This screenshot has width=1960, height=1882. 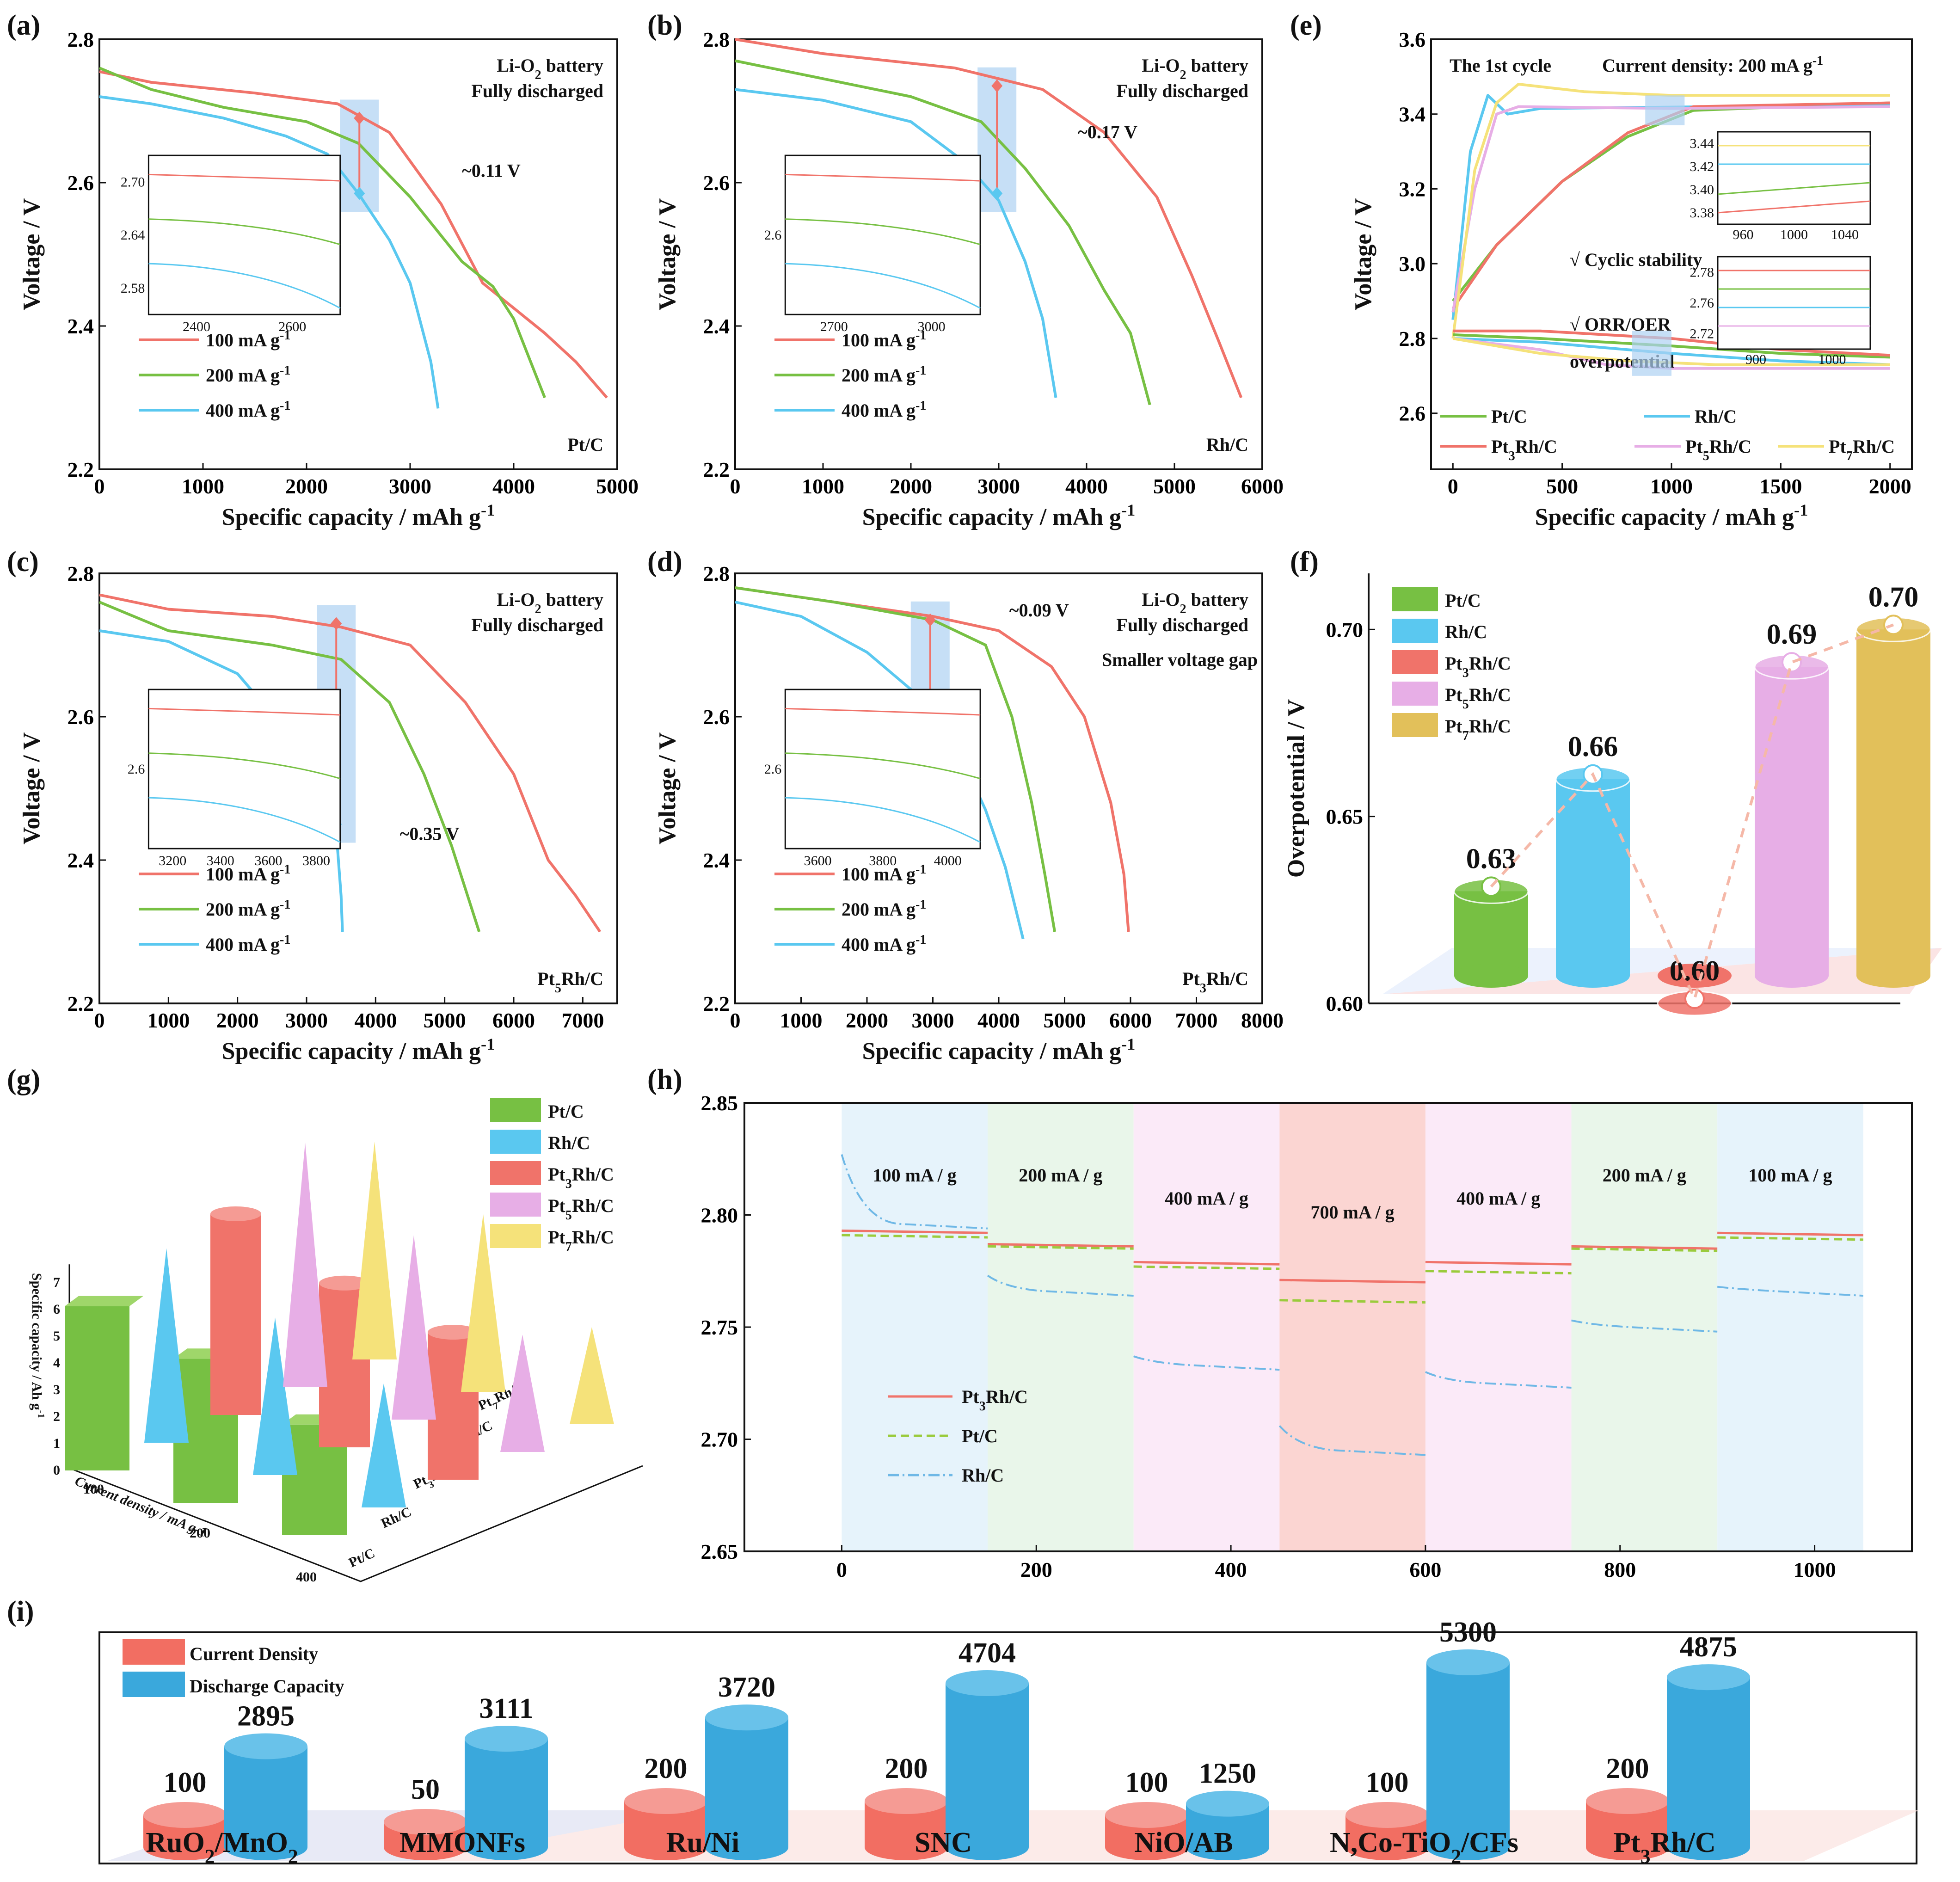 What do you see at coordinates (356, 1524) in the screenshot?
I see `floor-edge` at bounding box center [356, 1524].